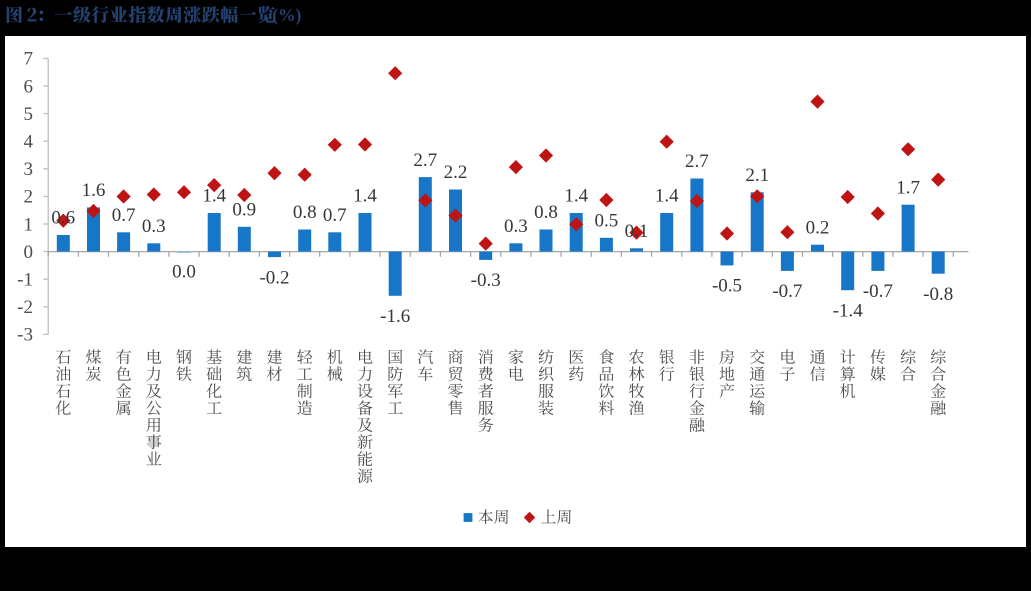  I want to click on svg-text: 2.1, so click(757, 175).